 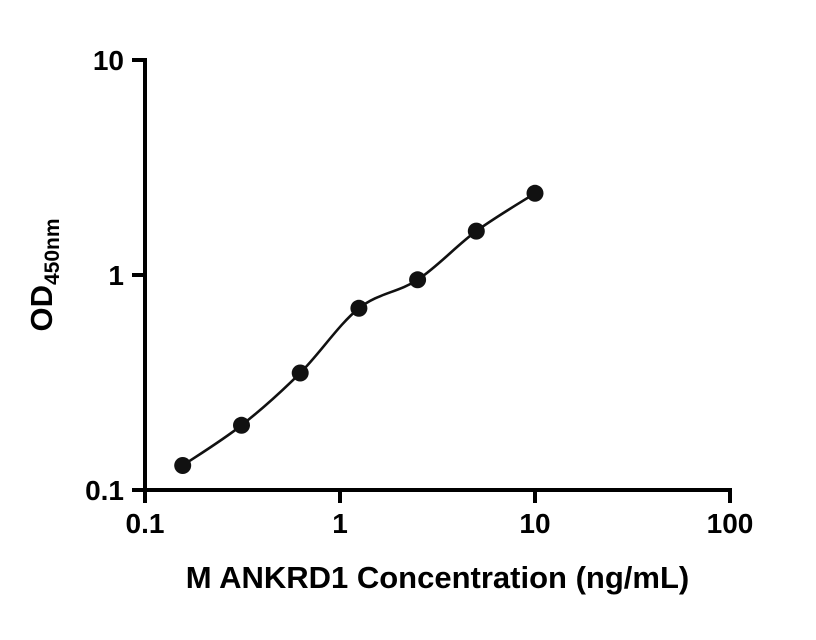 I want to click on y-axis-tick-label: 1, so click(x=116, y=275).